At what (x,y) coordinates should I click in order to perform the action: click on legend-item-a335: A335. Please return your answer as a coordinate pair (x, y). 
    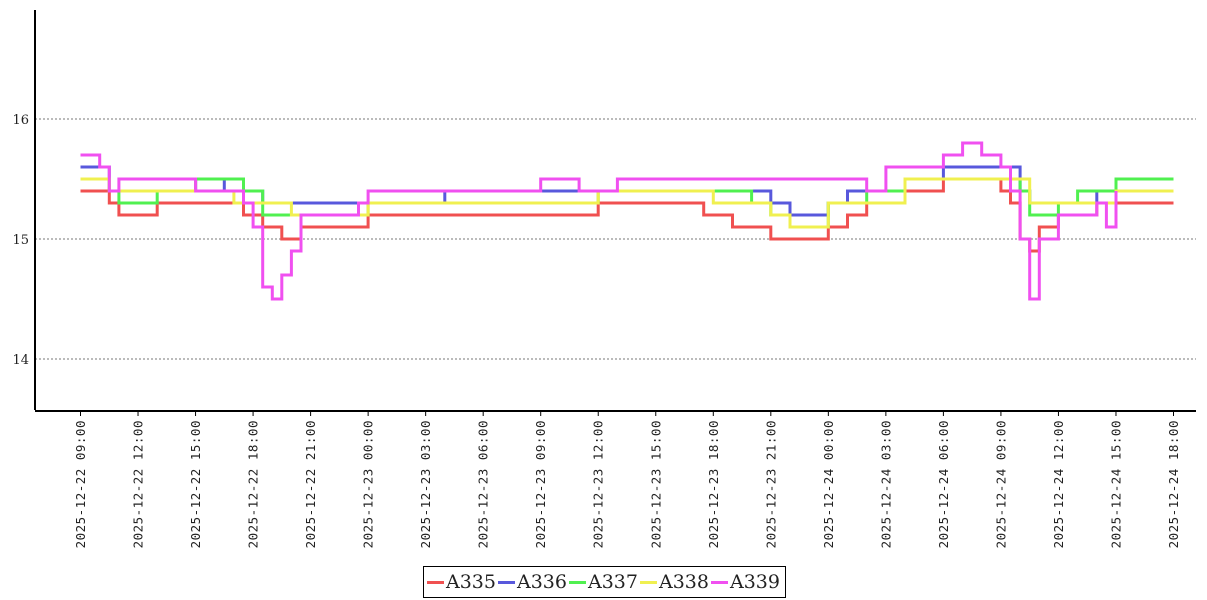
    Looking at the image, I should click on (461, 582).